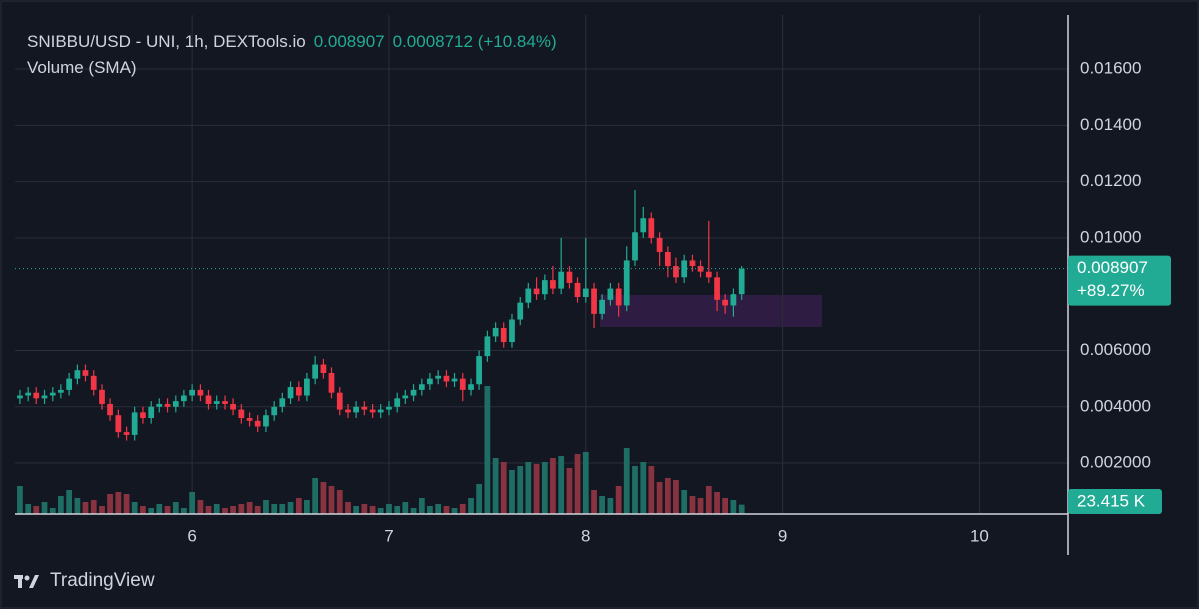  What do you see at coordinates (191, 535) in the screenshot?
I see `x-tick-label: 6` at bounding box center [191, 535].